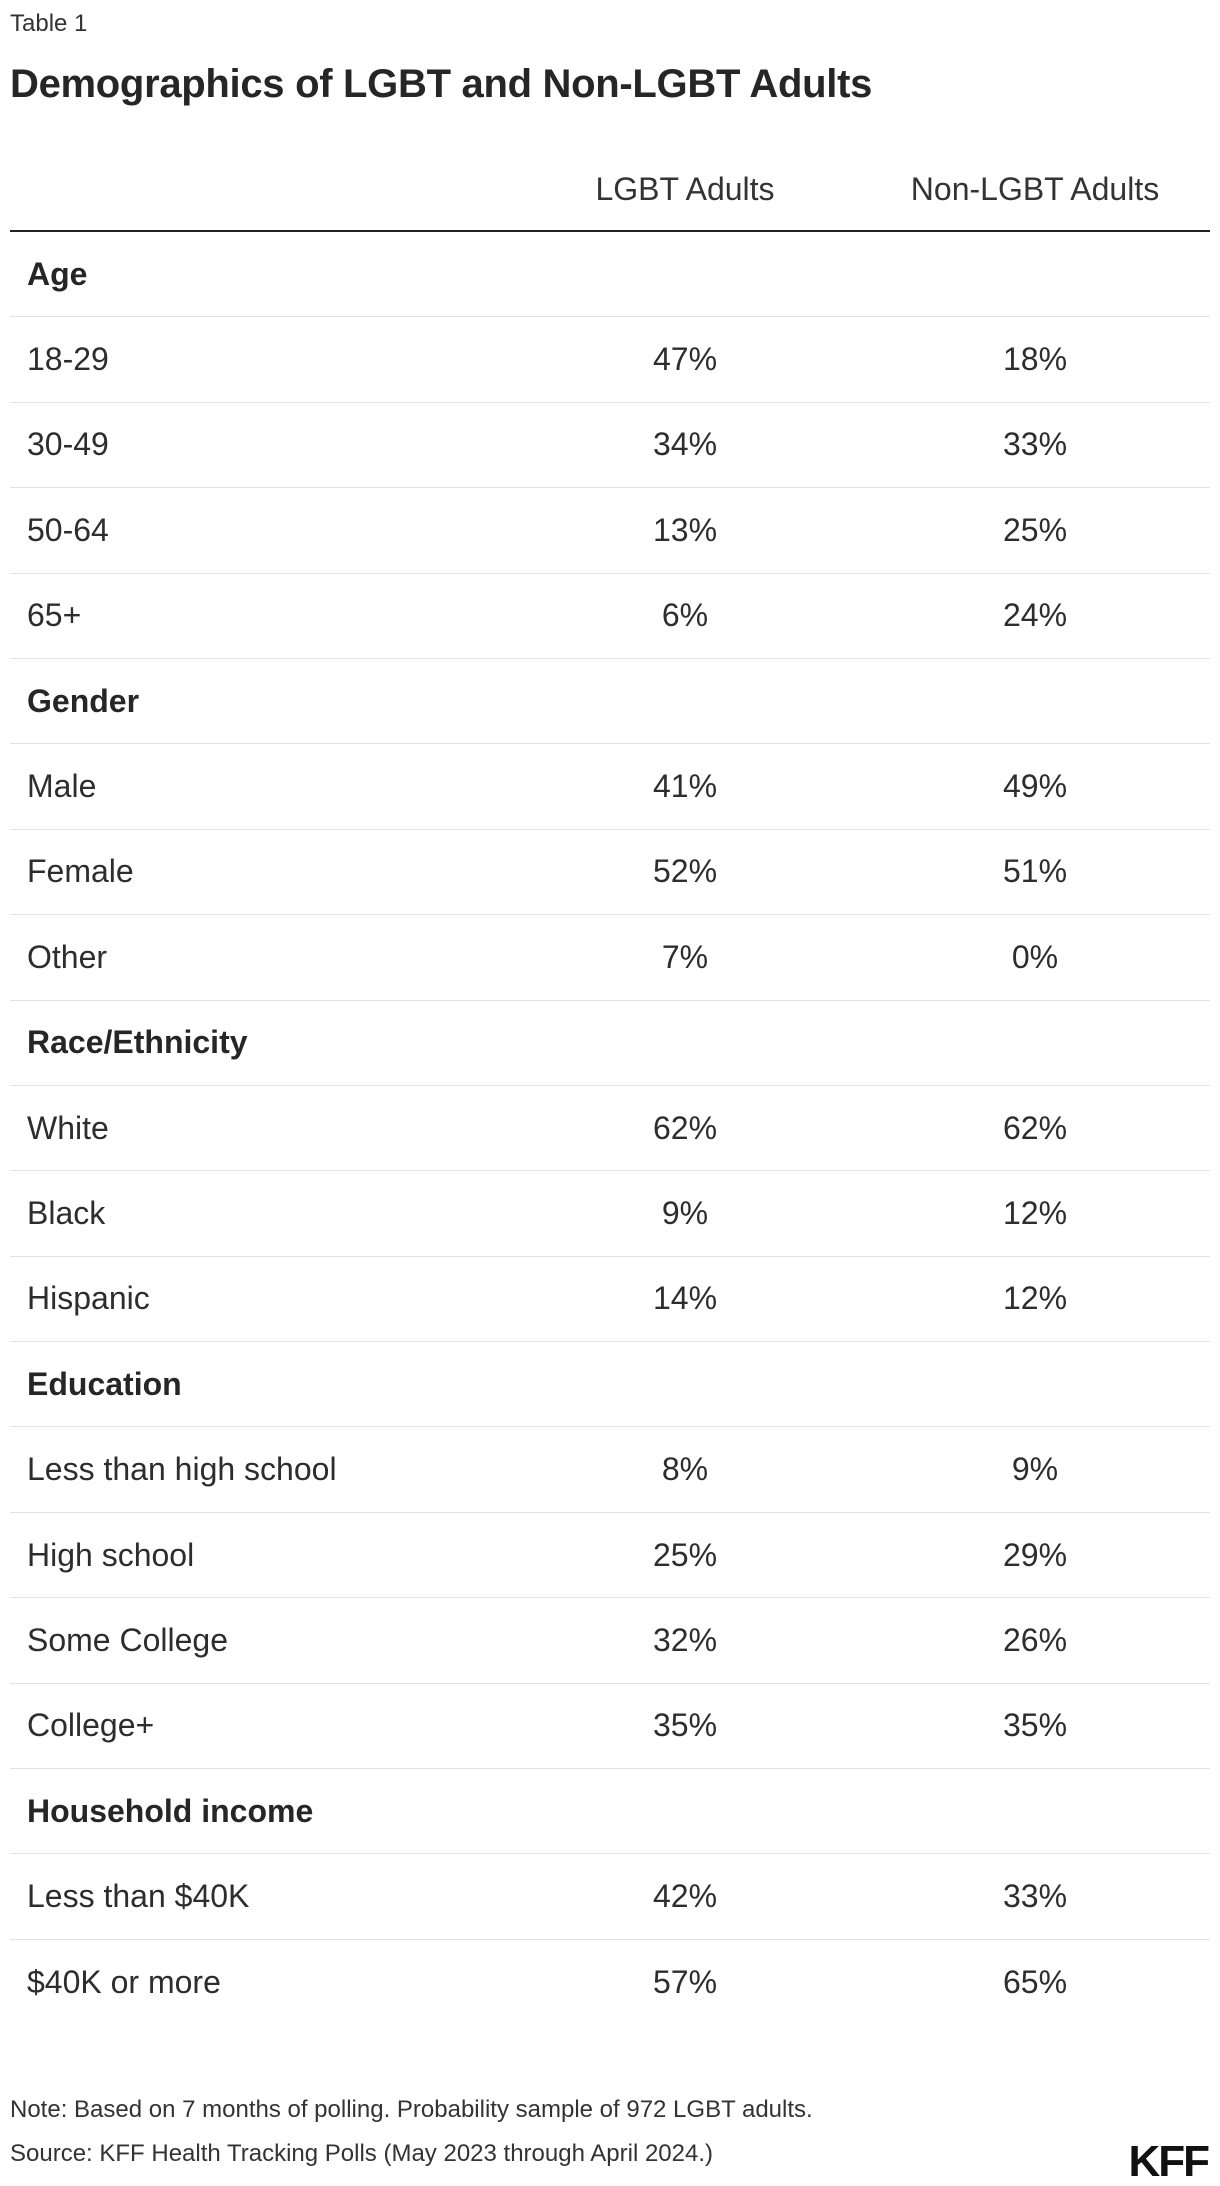 Image resolution: width=1220 pixels, height=2186 pixels. Describe the element at coordinates (610, 958) in the screenshot. I see `table-row: Other 7% 0%` at that location.